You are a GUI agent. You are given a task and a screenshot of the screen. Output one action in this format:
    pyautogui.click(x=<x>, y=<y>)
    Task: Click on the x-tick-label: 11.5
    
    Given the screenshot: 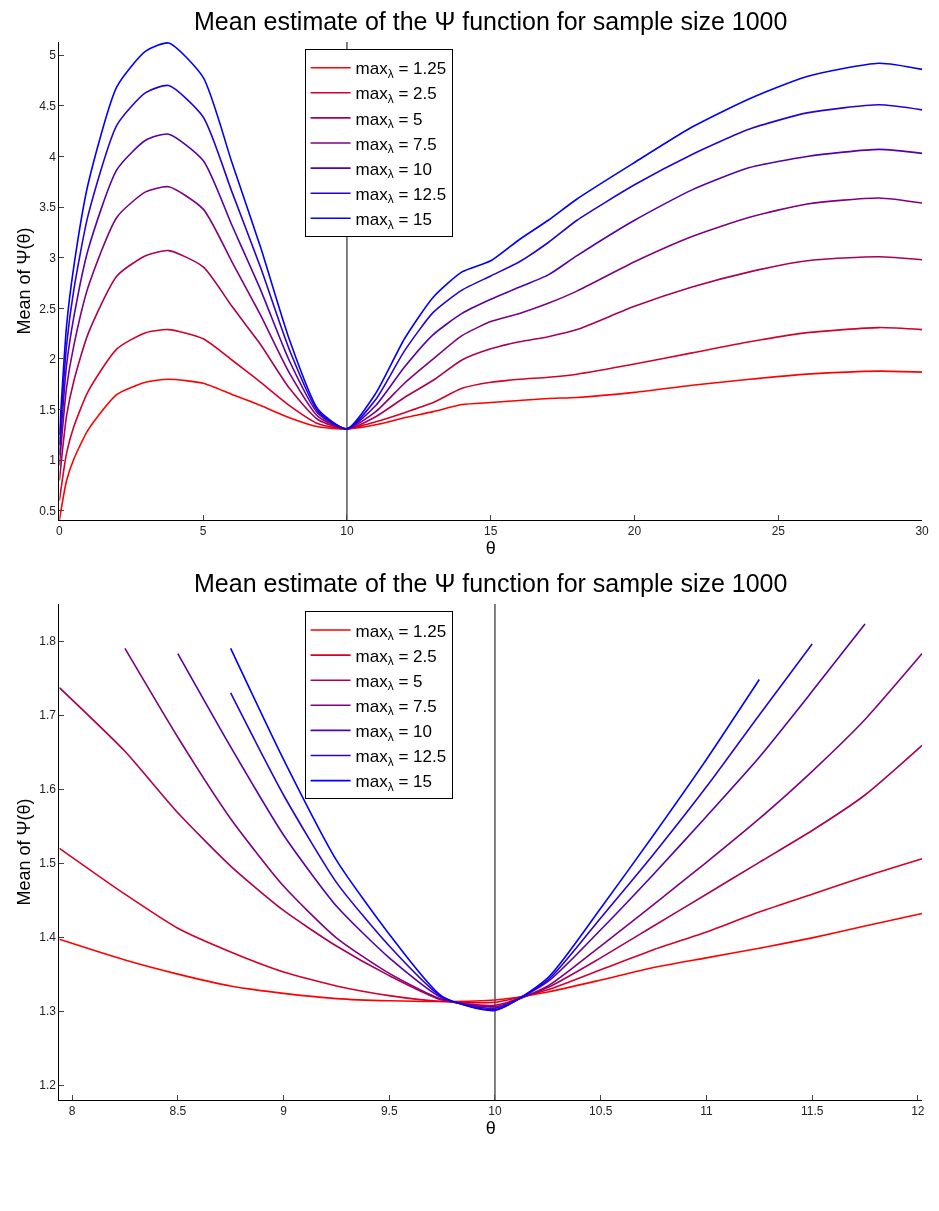 What is the action you would take?
    pyautogui.click(x=812, y=1111)
    